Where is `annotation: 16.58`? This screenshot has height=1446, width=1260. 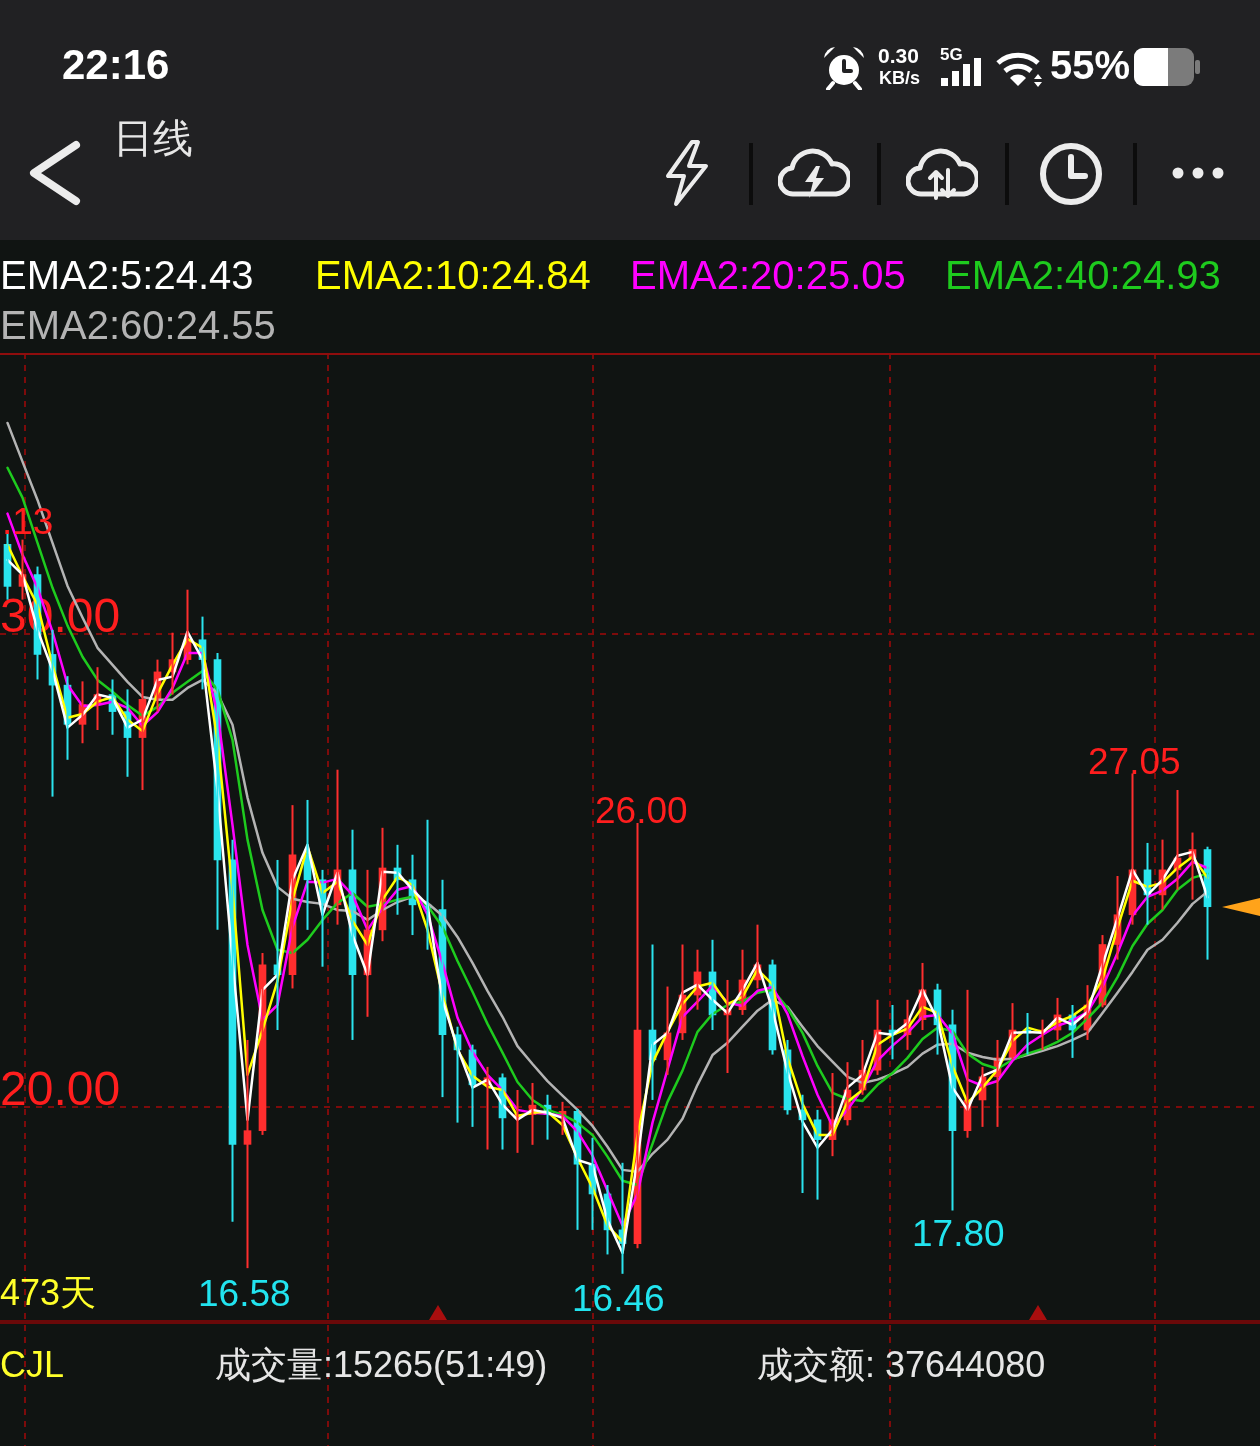
annotation: 16.58 is located at coordinates (244, 1293).